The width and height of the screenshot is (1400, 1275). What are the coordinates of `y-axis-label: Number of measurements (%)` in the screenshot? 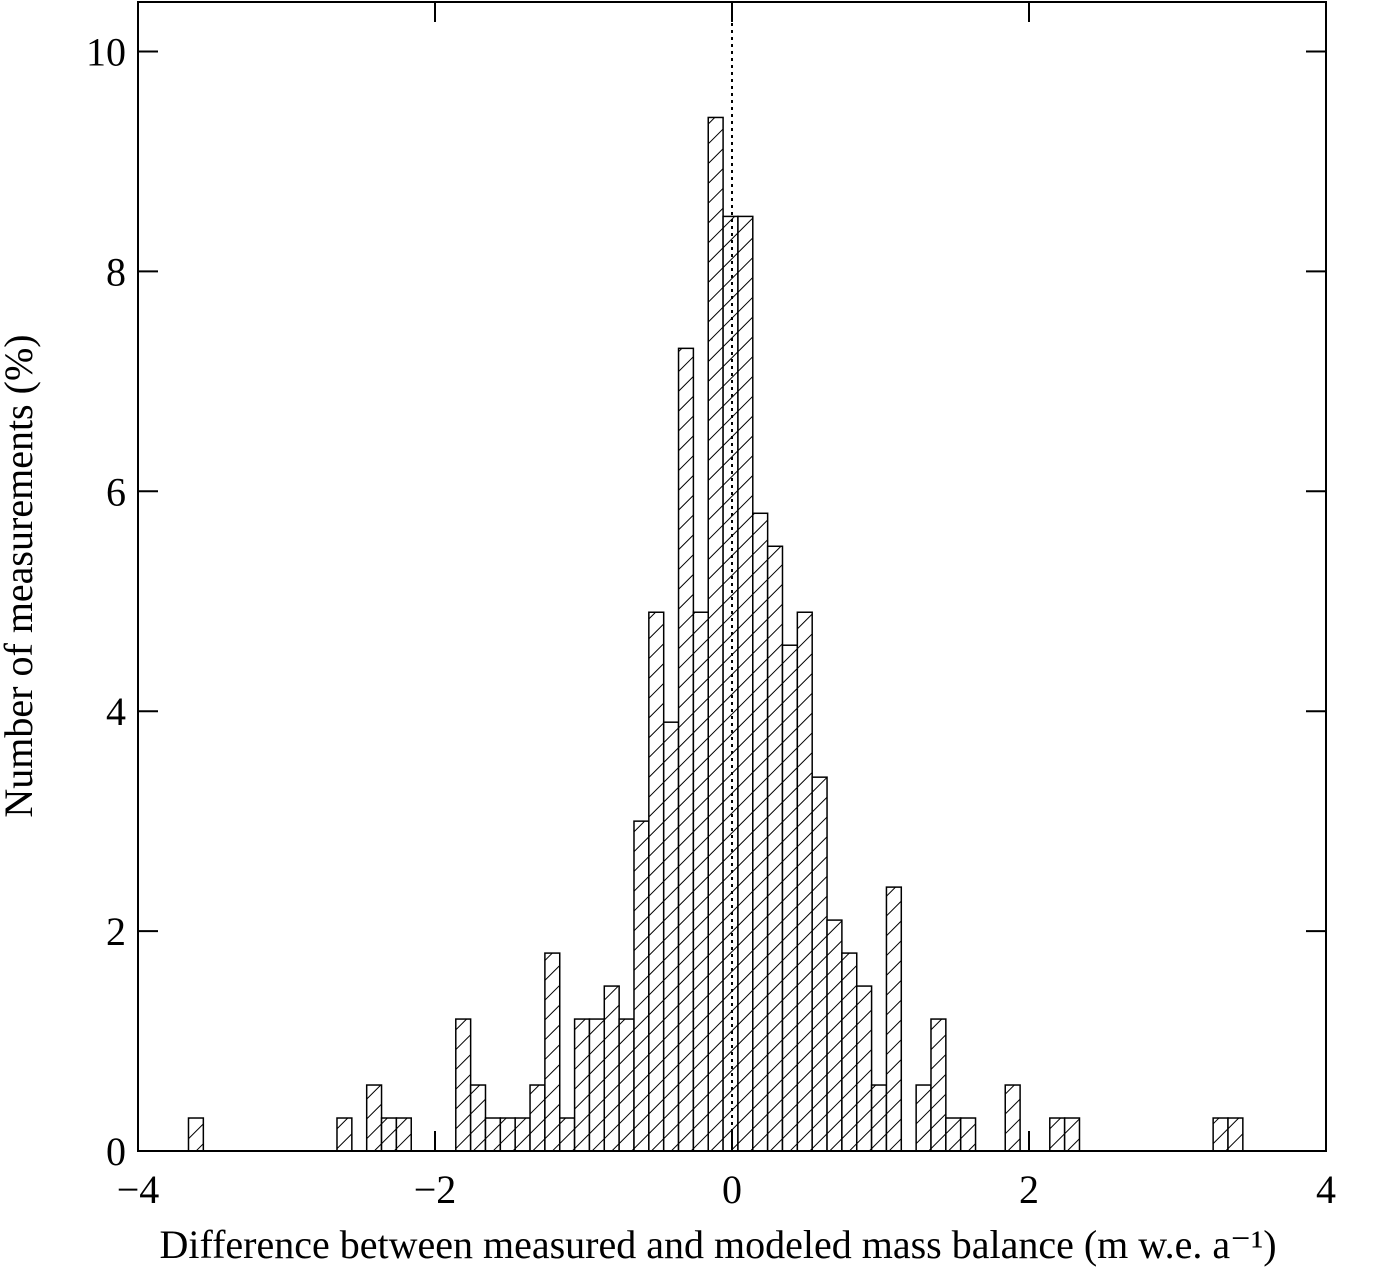 It's located at (20, 575).